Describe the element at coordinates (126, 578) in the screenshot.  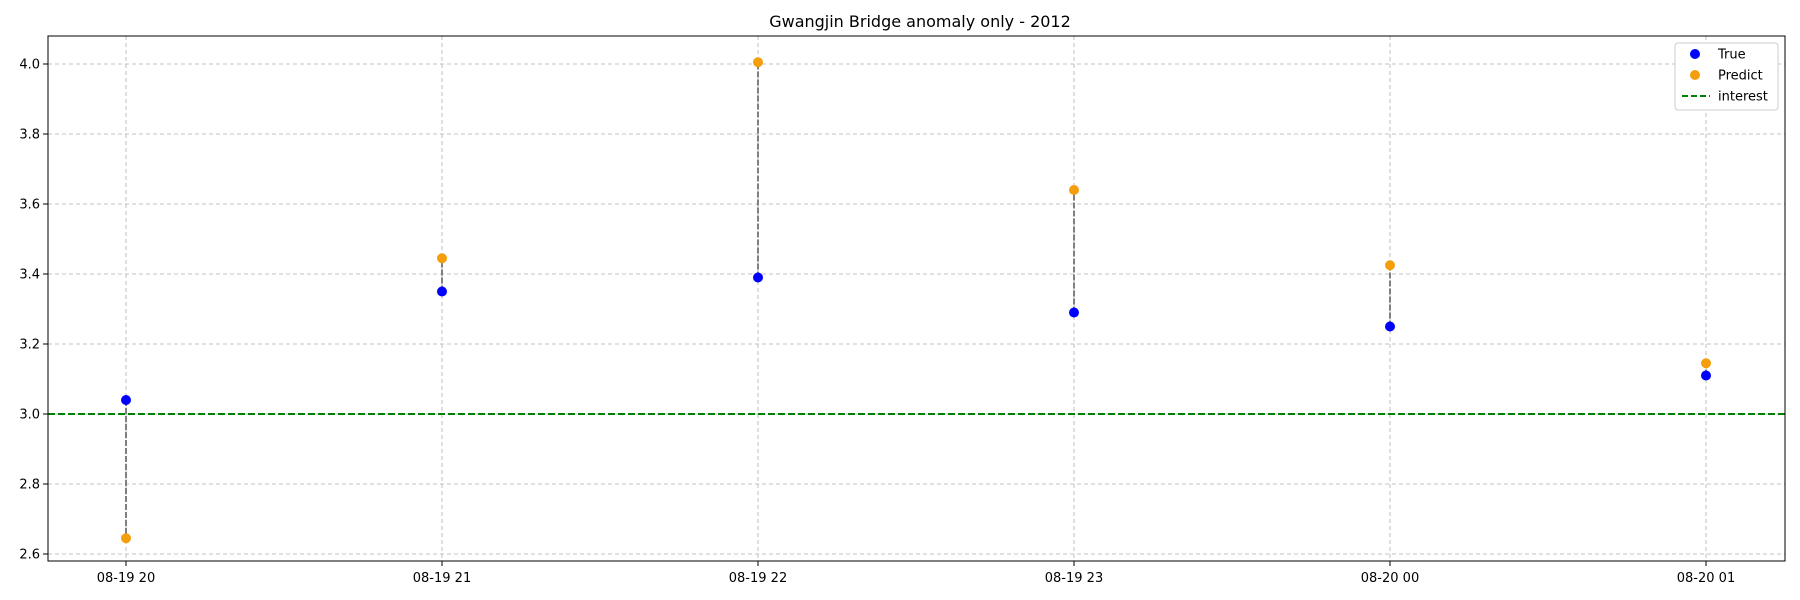
I see `x-tick-label: 08-19 20` at that location.